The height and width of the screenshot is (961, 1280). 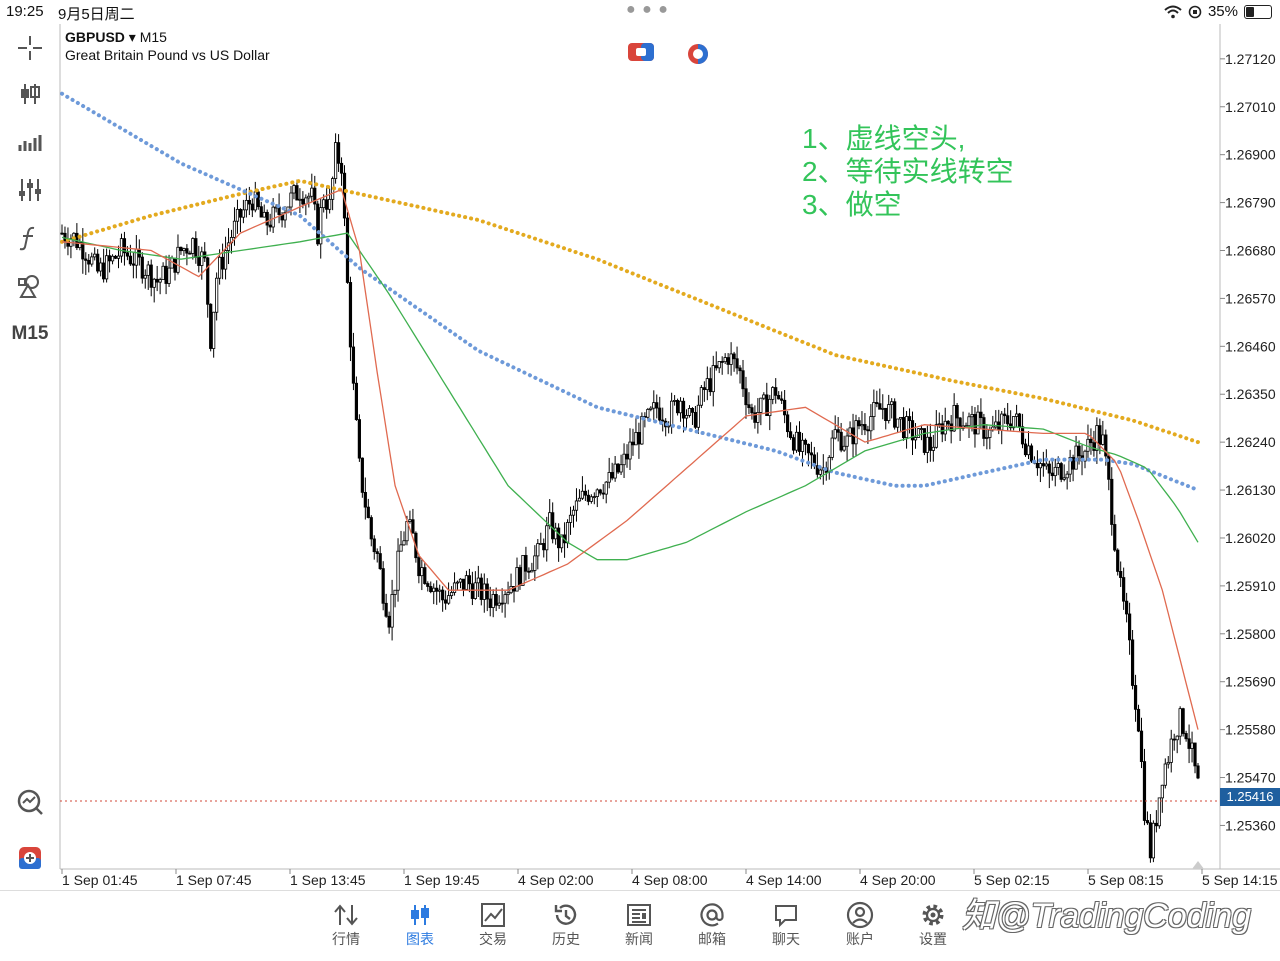 I want to click on candlestick-icon, so click(x=30, y=94).